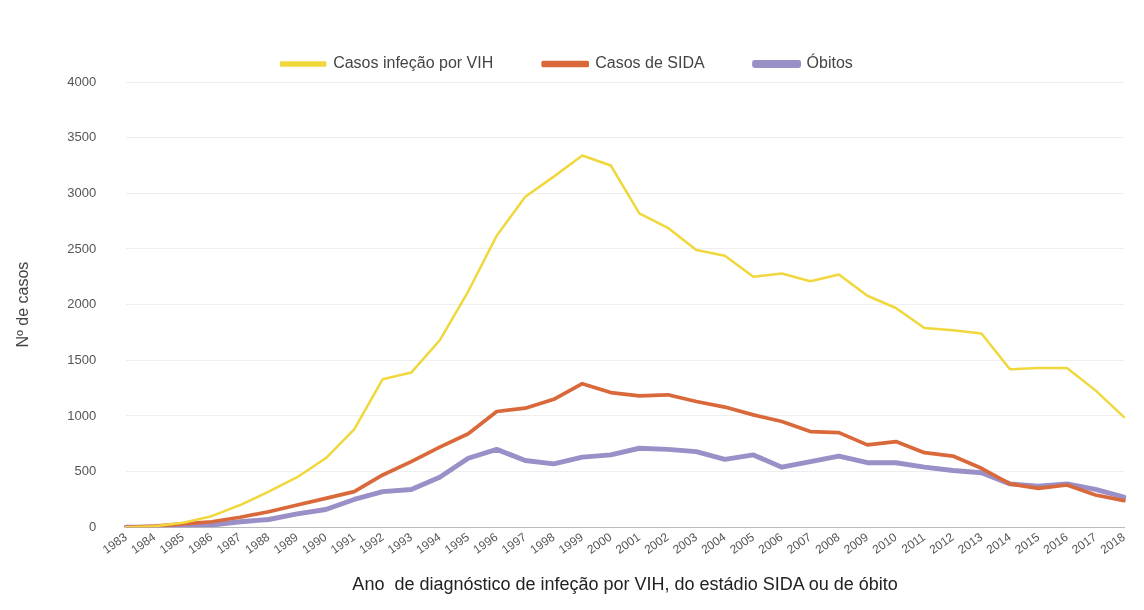  What do you see at coordinates (343, 543) in the screenshot?
I see `x-tick-label: 1991` at bounding box center [343, 543].